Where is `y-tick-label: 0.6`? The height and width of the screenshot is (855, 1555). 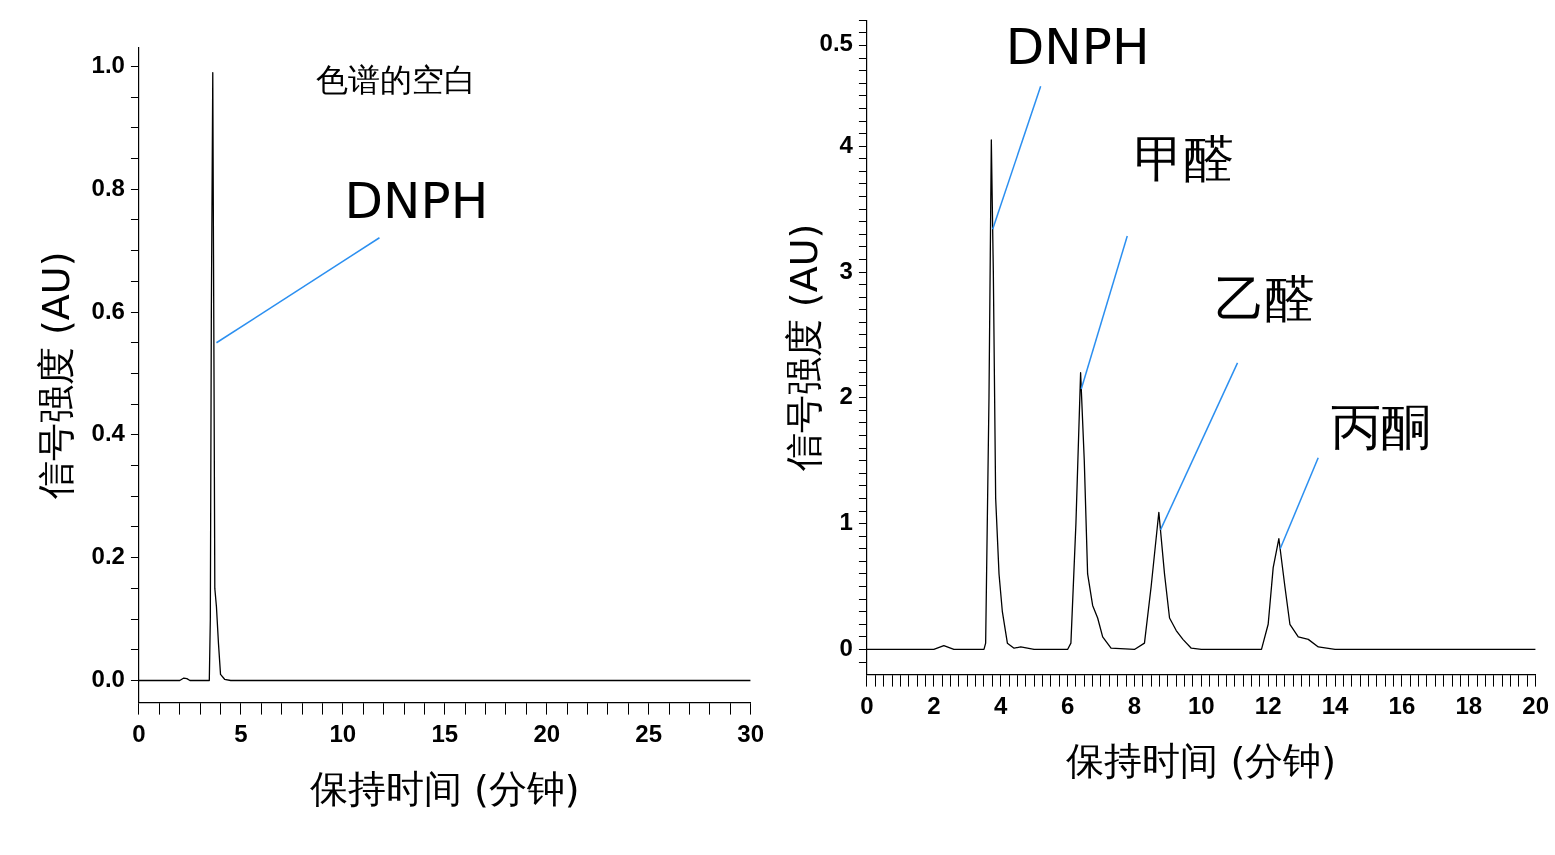 y-tick-label: 0.6 is located at coordinates (108, 310).